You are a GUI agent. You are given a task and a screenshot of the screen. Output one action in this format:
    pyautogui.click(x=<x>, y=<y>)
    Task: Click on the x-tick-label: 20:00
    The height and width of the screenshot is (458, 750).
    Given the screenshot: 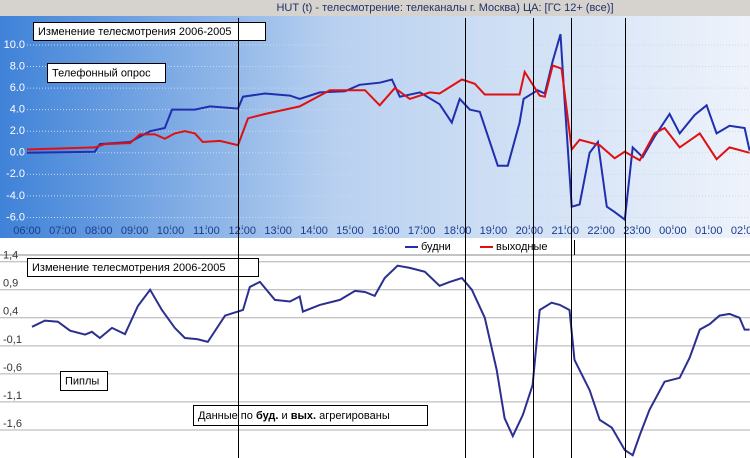 What is the action you would take?
    pyautogui.click(x=530, y=231)
    